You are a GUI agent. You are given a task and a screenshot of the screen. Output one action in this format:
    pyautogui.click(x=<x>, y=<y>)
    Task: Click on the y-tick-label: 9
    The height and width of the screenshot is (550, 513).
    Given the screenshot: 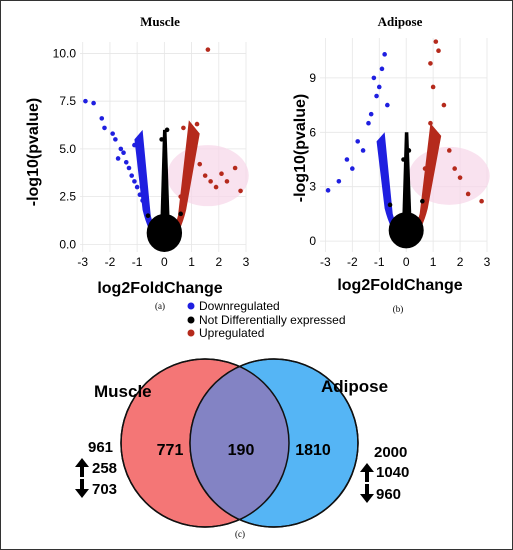 What is the action you would take?
    pyautogui.click(x=312, y=78)
    